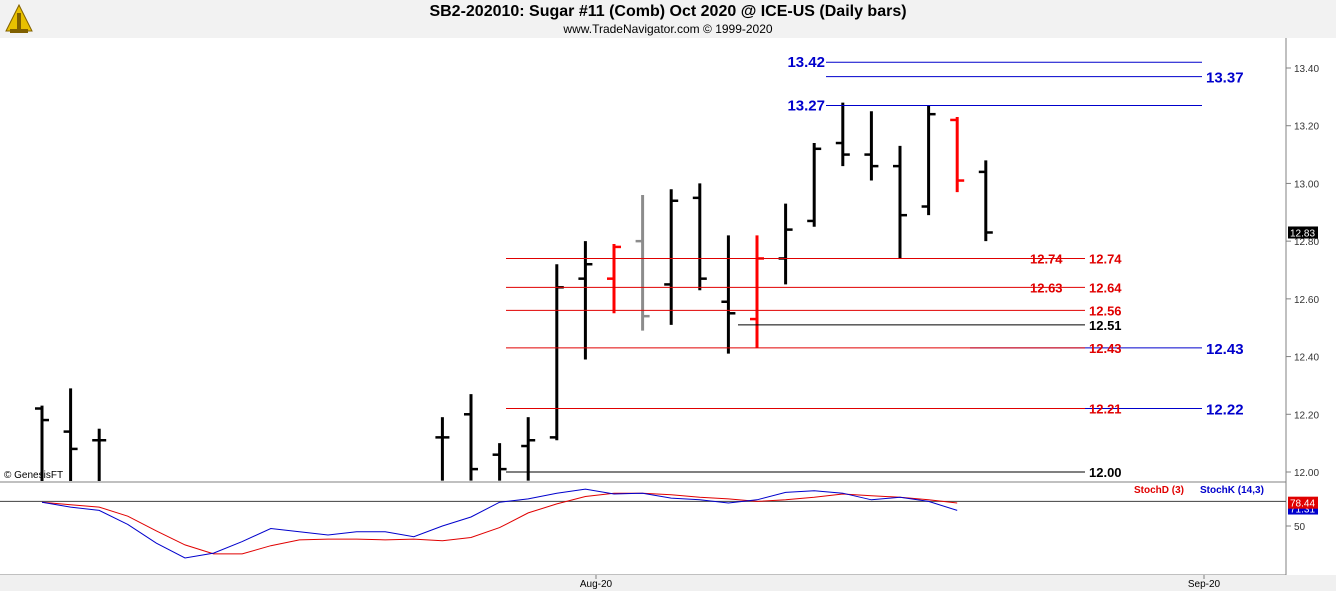 The height and width of the screenshot is (591, 1336). What do you see at coordinates (1046, 287) in the screenshot?
I see `level-label: 12.63` at bounding box center [1046, 287].